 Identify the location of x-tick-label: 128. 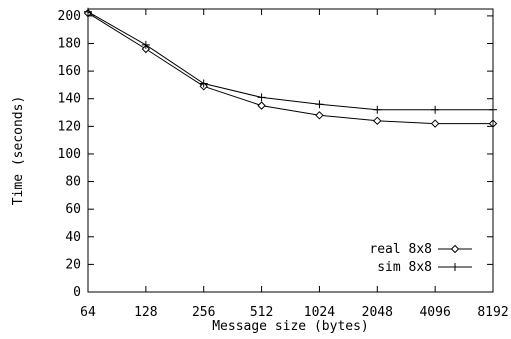
(145, 312).